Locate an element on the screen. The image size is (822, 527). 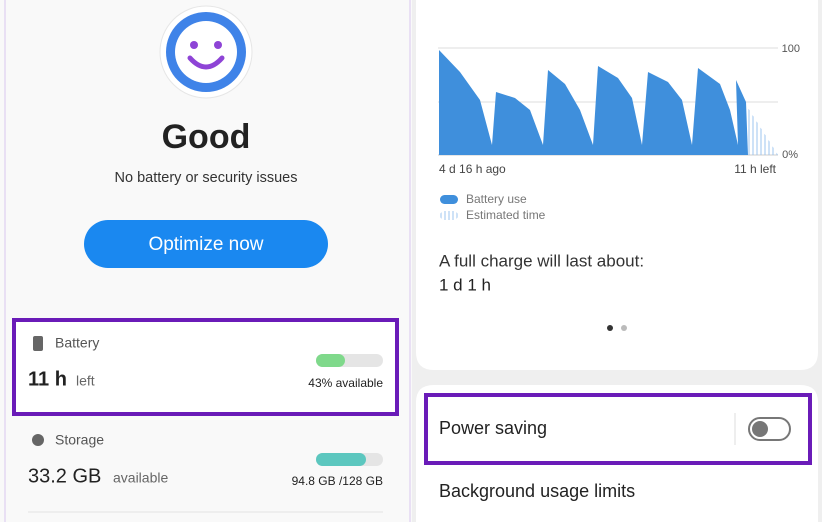
battery-detail: 43% available is located at coordinates (345, 383).